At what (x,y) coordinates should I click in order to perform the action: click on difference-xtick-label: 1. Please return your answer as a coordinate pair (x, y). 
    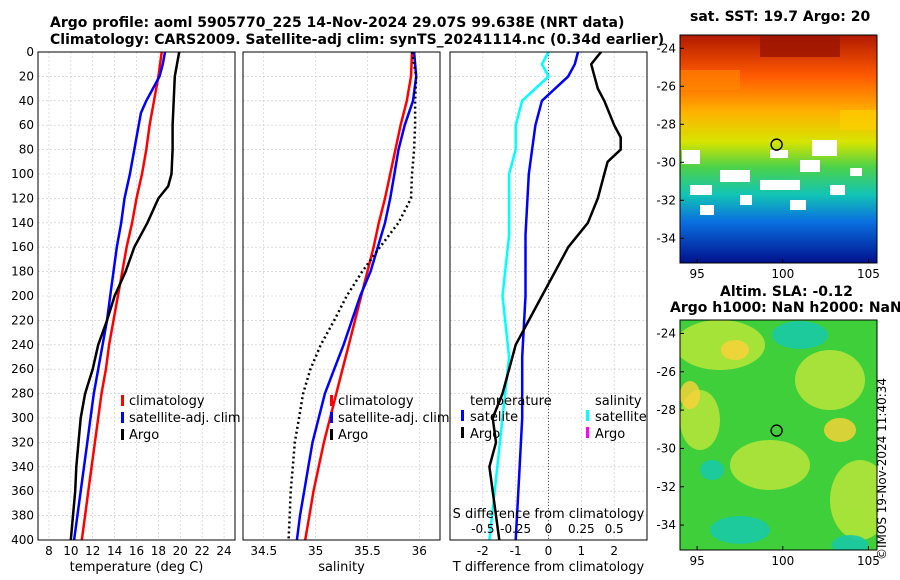
    Looking at the image, I should click on (582, 551).